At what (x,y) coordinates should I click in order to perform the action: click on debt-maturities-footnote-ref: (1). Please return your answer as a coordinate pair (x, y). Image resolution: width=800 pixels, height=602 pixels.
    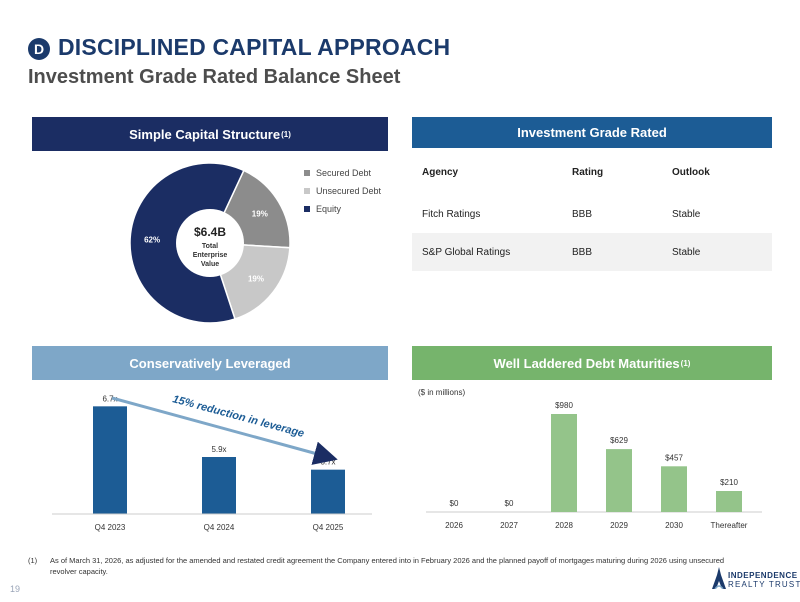
    Looking at the image, I should click on (685, 363).